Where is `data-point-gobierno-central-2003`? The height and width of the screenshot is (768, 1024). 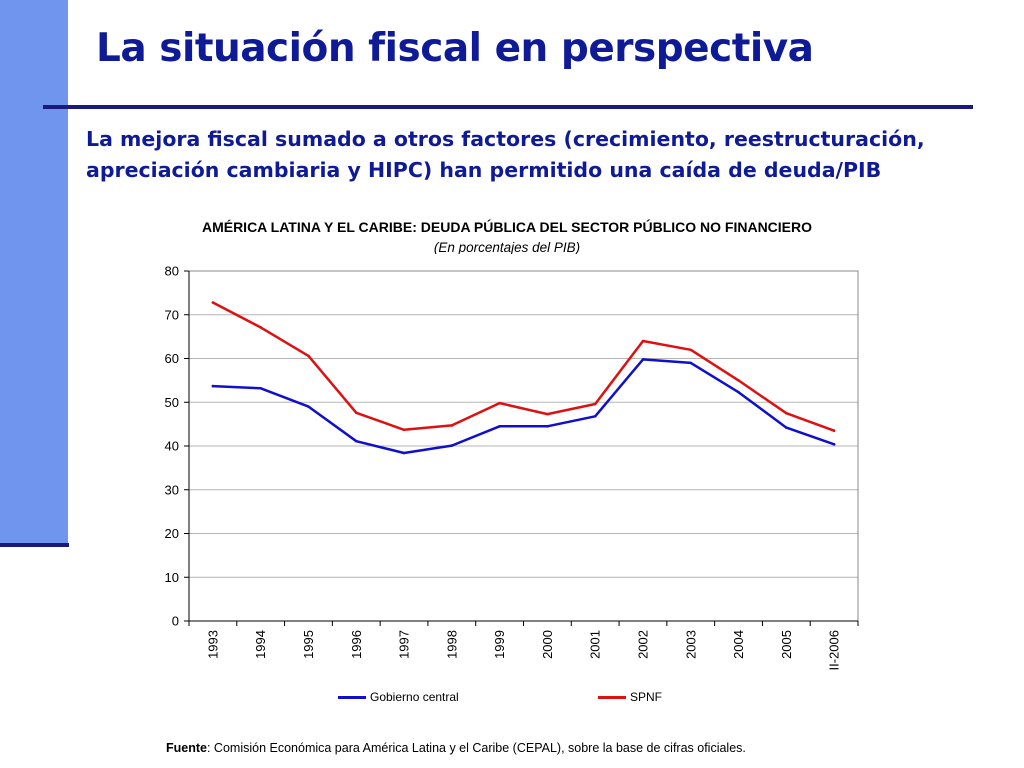
data-point-gobierno-central-2003 is located at coordinates (691, 363).